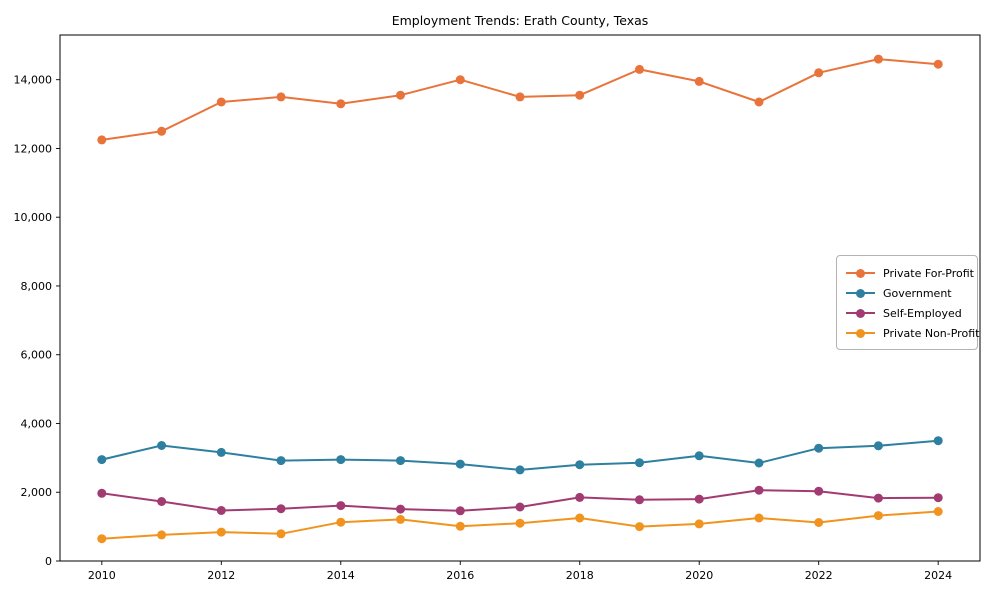  Describe the element at coordinates (37, 492) in the screenshot. I see `y-tick-label: 2,000` at that location.